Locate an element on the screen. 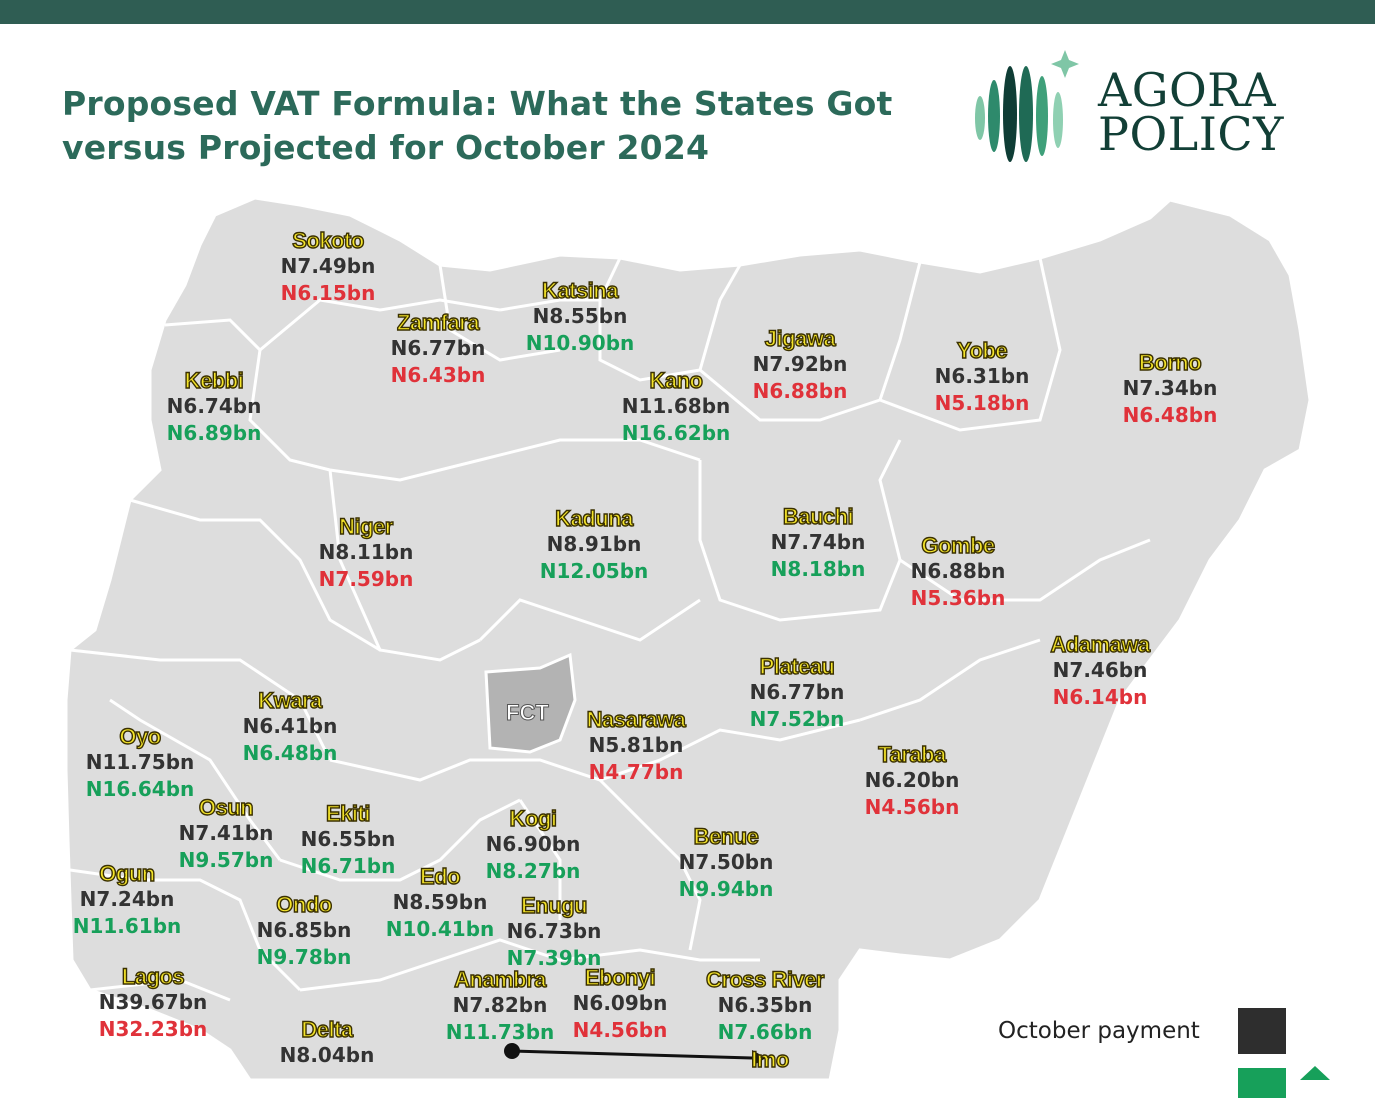 The image size is (1375, 1098). state-projected-payment: N6.88bn is located at coordinates (800, 391).